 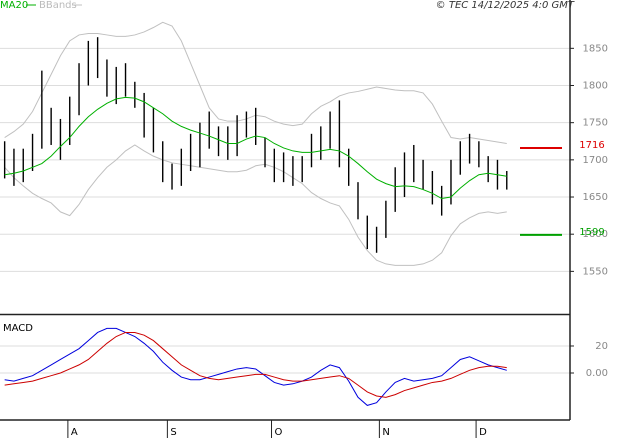 I want to click on source-note: © TEC 14/12/2025 4:0 GMT, so click(x=505, y=5).